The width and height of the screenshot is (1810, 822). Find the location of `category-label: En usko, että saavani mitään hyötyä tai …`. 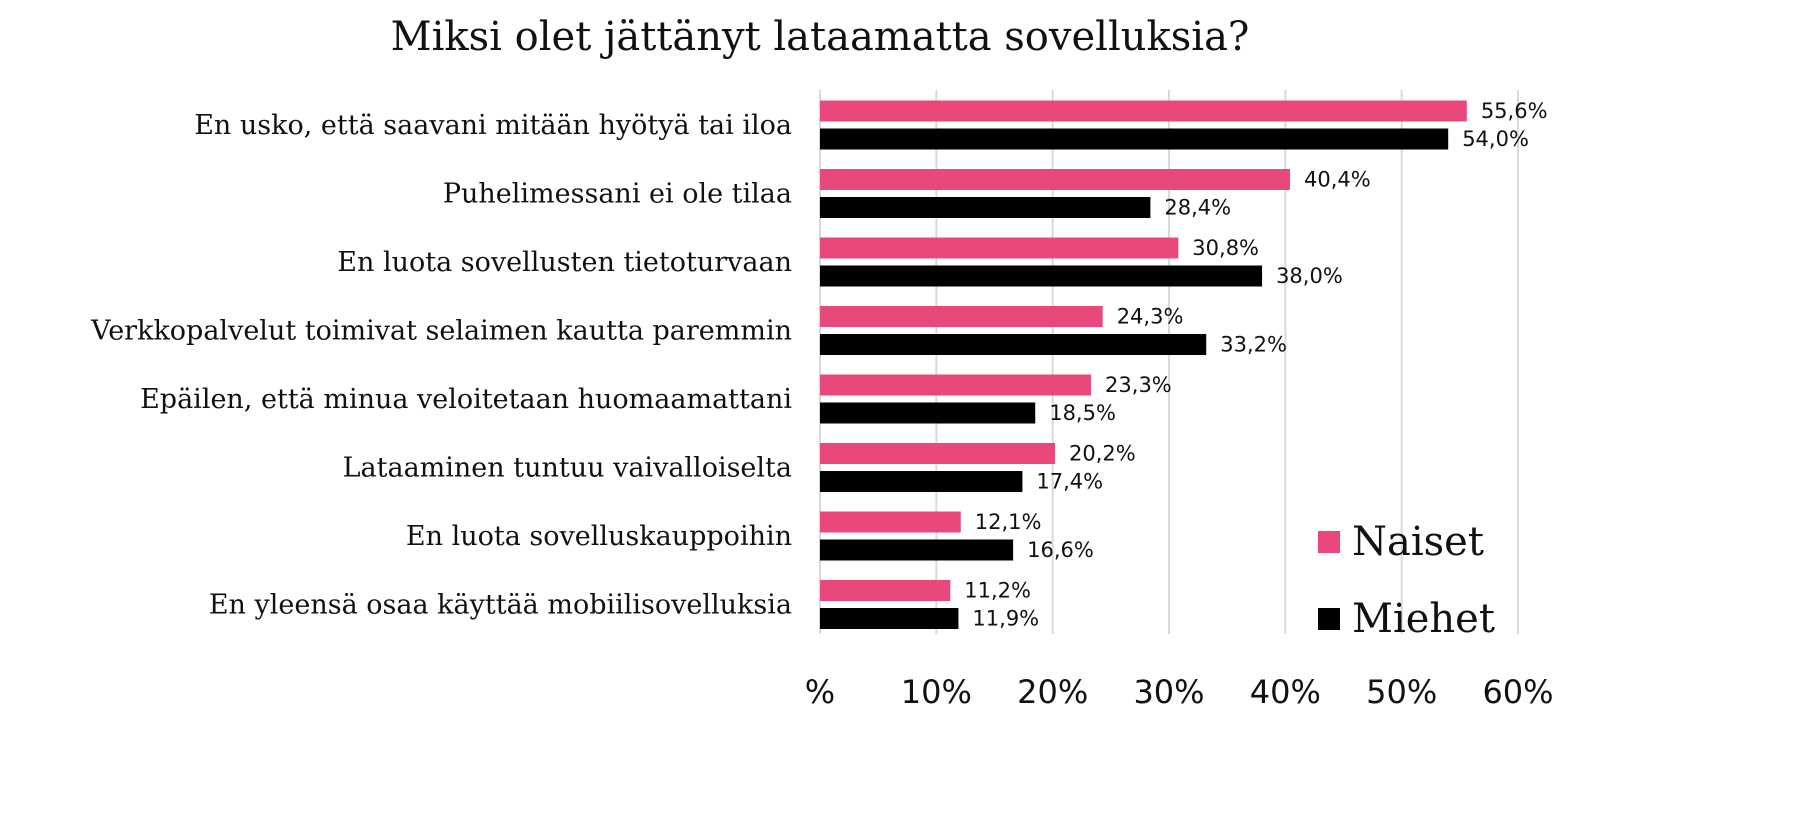

category-label: En usko, että saavani mitään hyötyä tai … is located at coordinates (493, 125).